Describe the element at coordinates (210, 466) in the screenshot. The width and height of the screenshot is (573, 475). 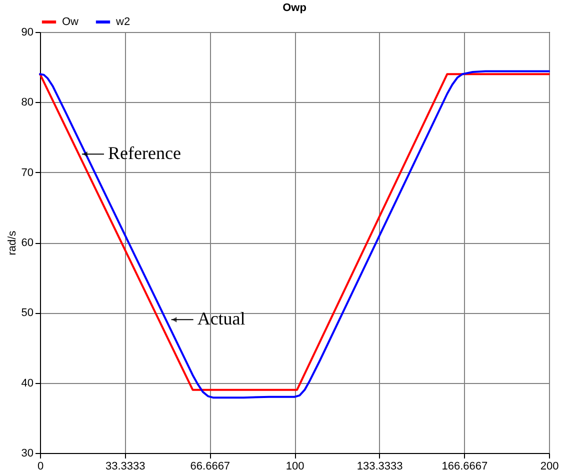
I see `x-tick-label: 66.6667` at that location.